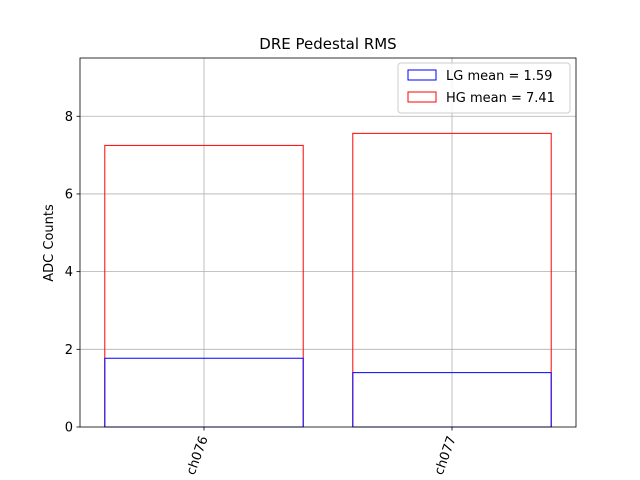  Describe the element at coordinates (69, 428) in the screenshot. I see `y-tick-label: 0` at that location.